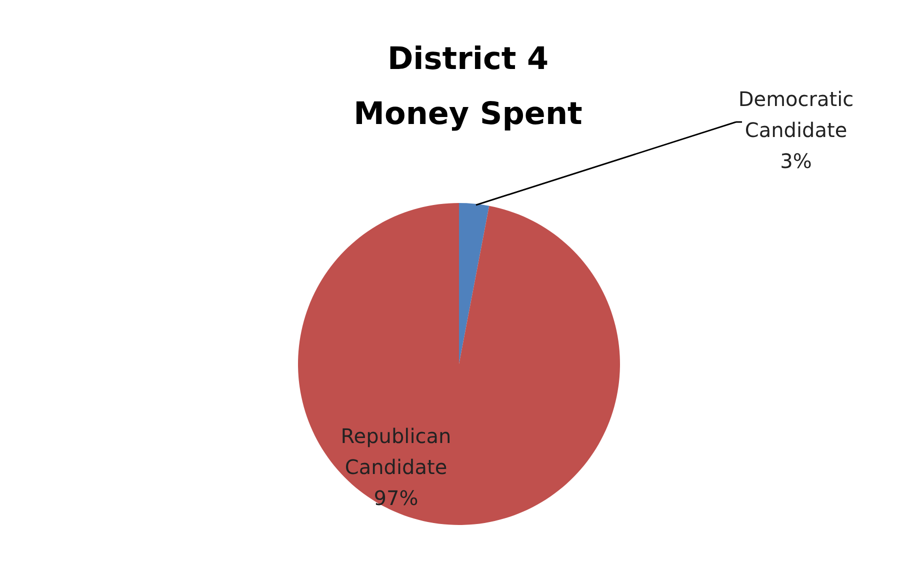 The height and width of the screenshot is (579, 918). What do you see at coordinates (796, 114) in the screenshot?
I see `slice-label: Democratic Candidate` at bounding box center [796, 114].